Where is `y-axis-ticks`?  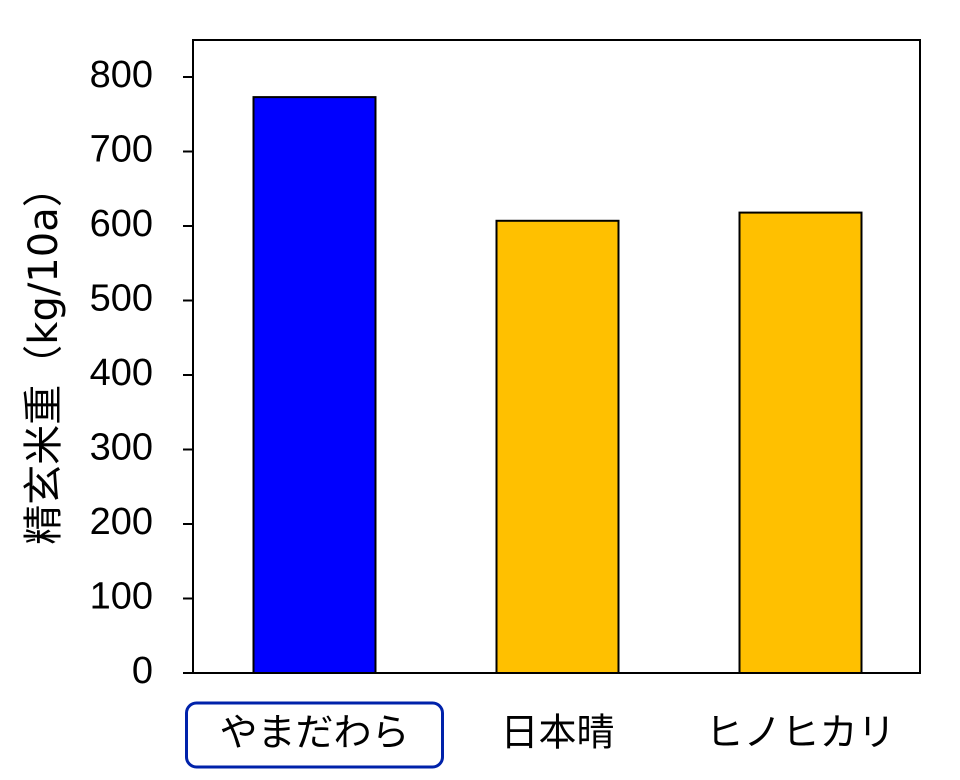 y-axis-ticks is located at coordinates (188, 375).